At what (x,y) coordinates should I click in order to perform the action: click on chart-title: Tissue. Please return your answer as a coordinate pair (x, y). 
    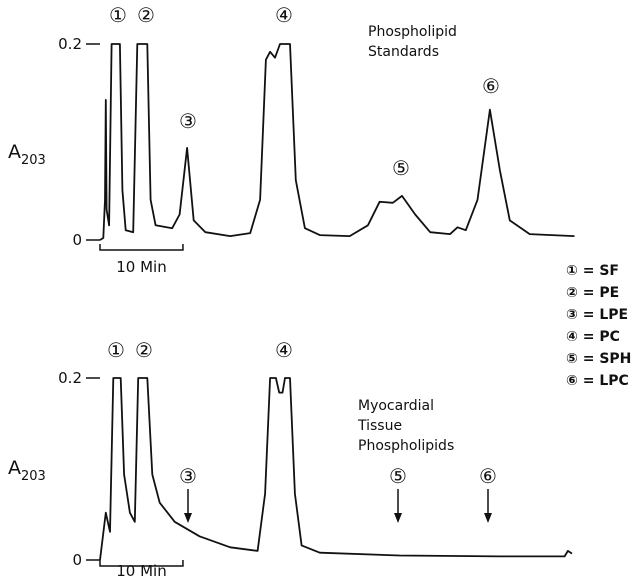
    Looking at the image, I should click on (379, 426).